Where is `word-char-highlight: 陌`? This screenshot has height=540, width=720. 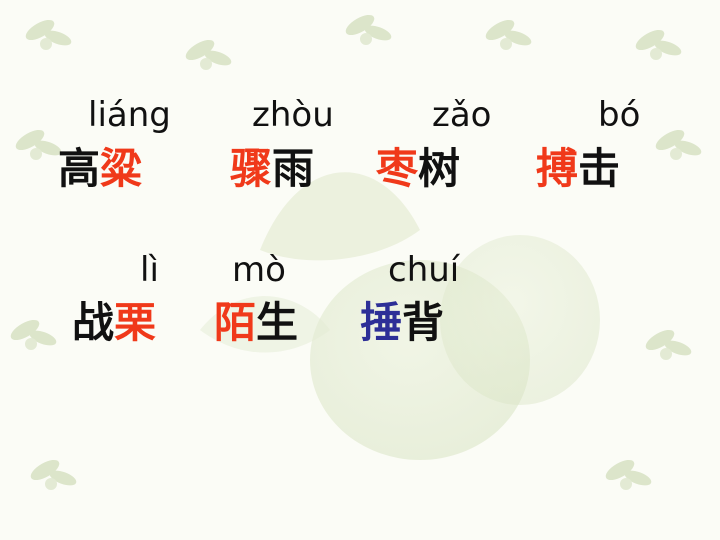 word-char-highlight: 陌 is located at coordinates (235, 322).